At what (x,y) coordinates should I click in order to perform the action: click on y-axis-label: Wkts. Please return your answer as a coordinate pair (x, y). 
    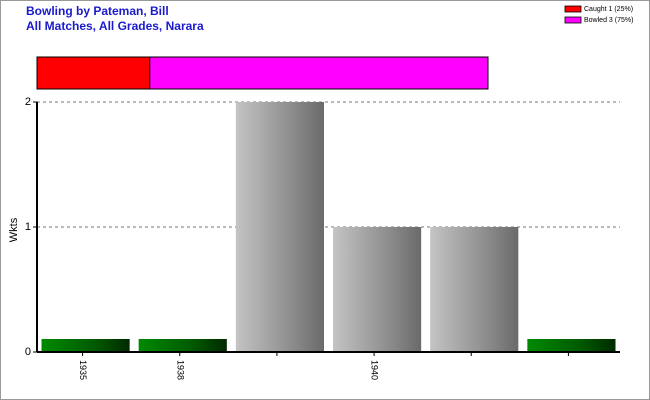
    Looking at the image, I should click on (14, 229).